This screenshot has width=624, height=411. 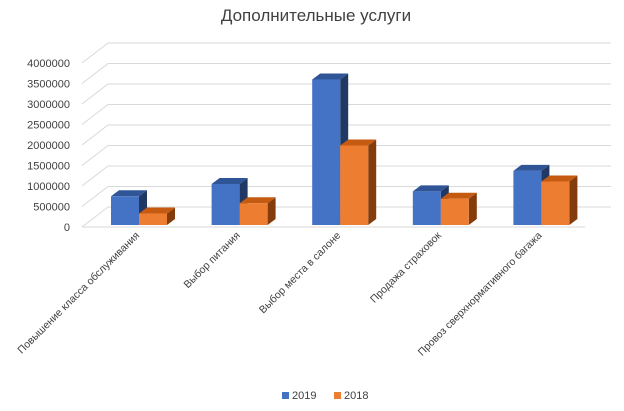 I want to click on x-tick-label: Повышение класса обслуживания, so click(x=78, y=293).